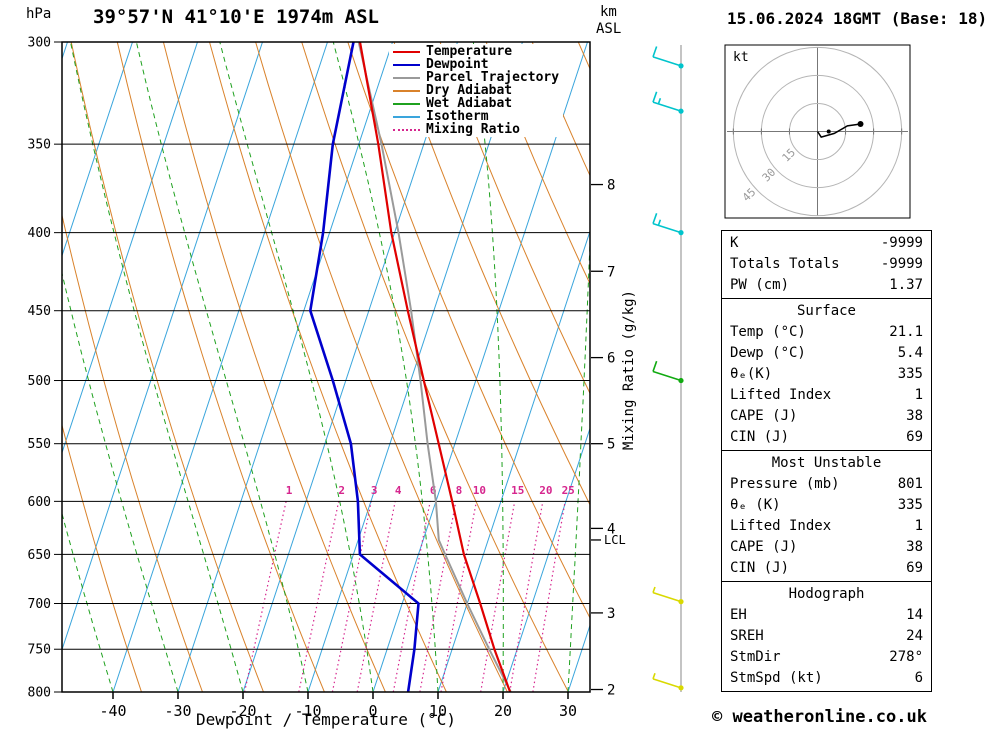 The height and width of the screenshot is (733, 1000). What do you see at coordinates (910, 484) in the screenshot?
I see `table-row-value: 801` at bounding box center [910, 484].